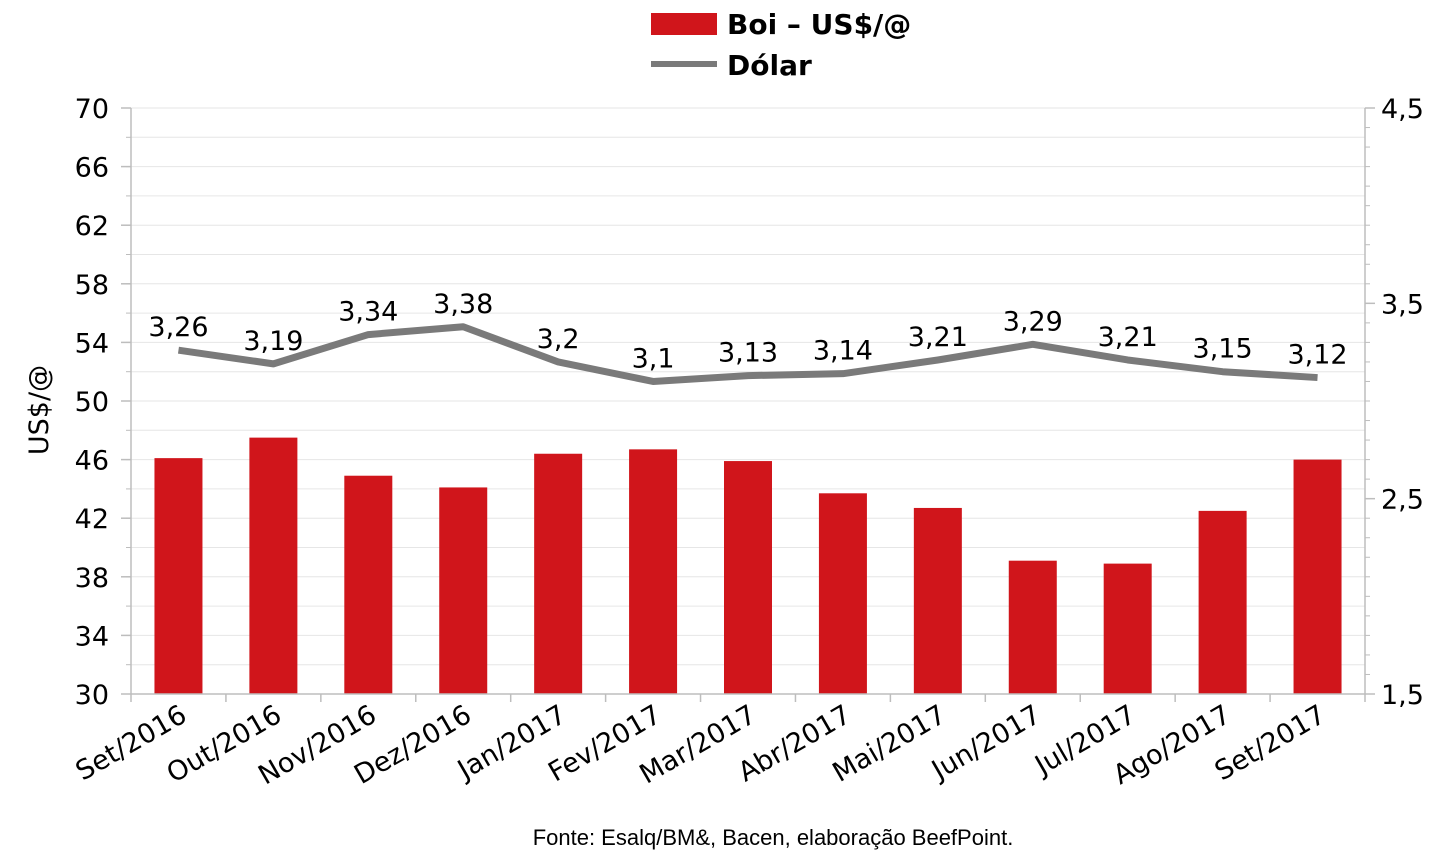 The width and height of the screenshot is (1447, 855). What do you see at coordinates (1402, 500) in the screenshot?
I see `y2-tick-label: 2,5` at bounding box center [1402, 500].